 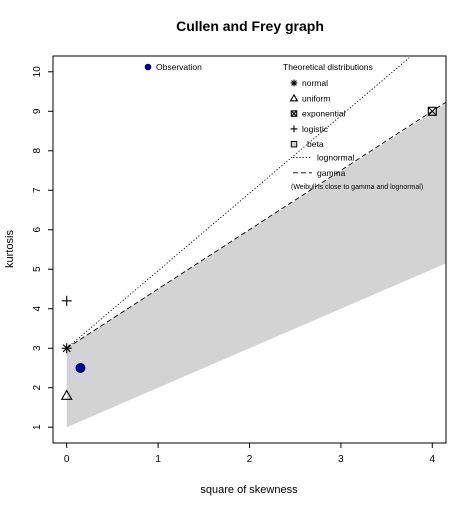 What do you see at coordinates (37, 269) in the screenshot?
I see `y-tick-label: 5` at bounding box center [37, 269].